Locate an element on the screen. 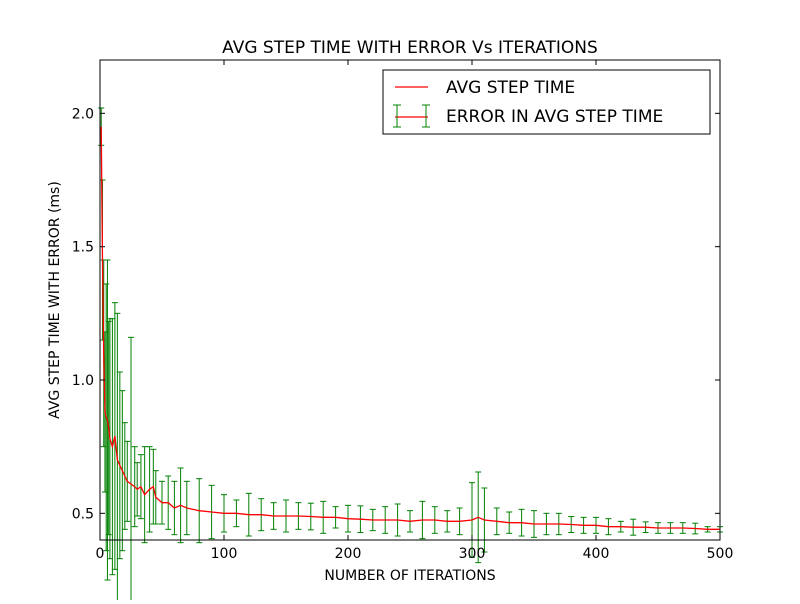  y-tick-label: 1.5 is located at coordinates (83, 248).